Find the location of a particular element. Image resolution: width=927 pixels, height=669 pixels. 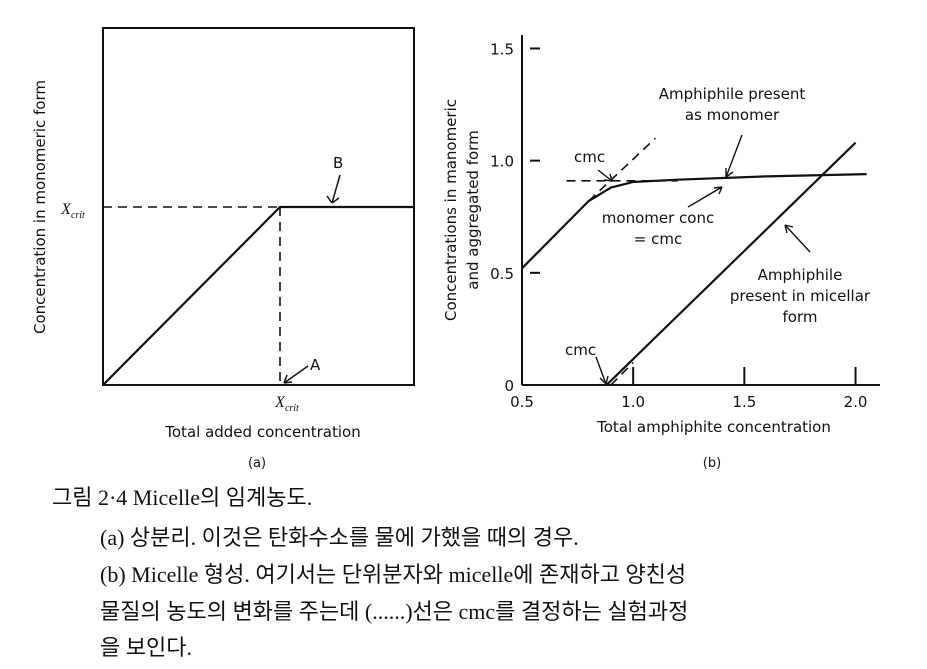

arrows is located at coordinates (703, 259).